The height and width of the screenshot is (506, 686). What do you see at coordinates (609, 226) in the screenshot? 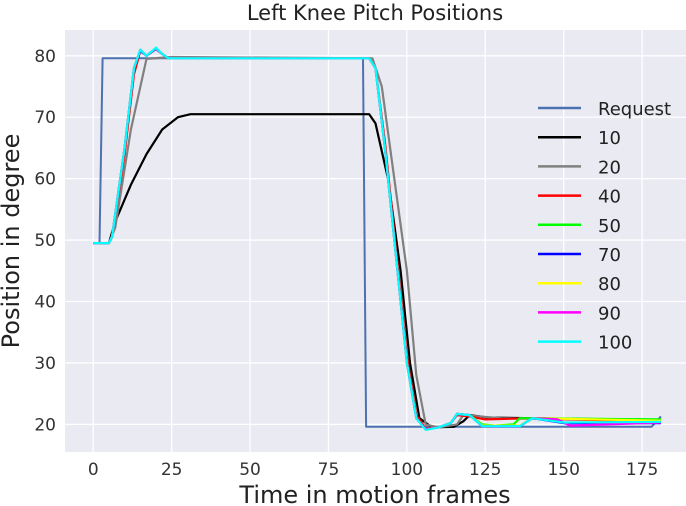
I see `legend-label: 50` at bounding box center [609, 226].